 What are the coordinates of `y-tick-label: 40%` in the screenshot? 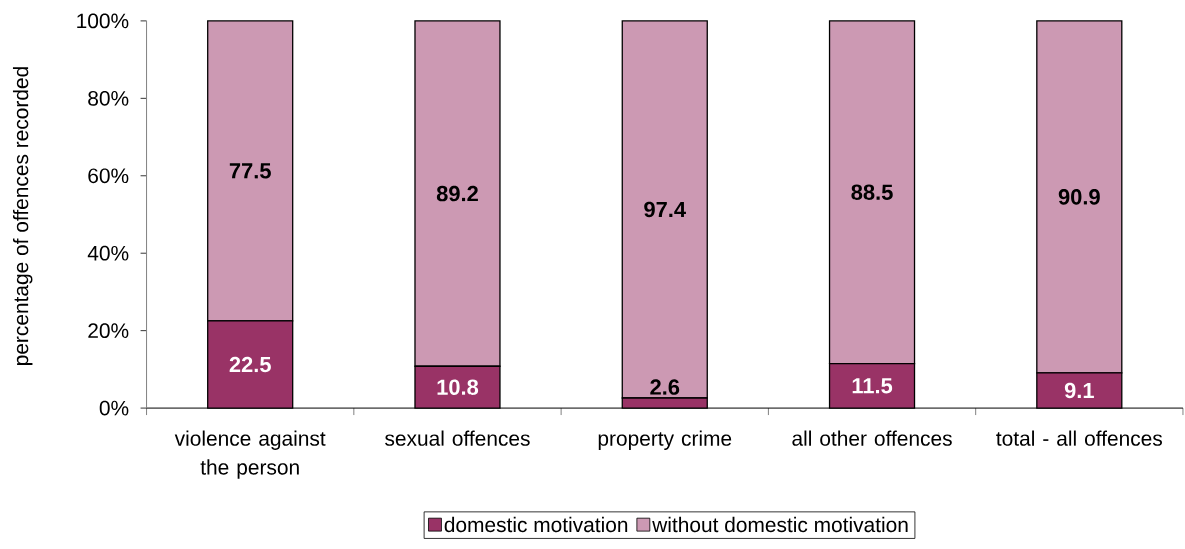 It's located at (108, 253).